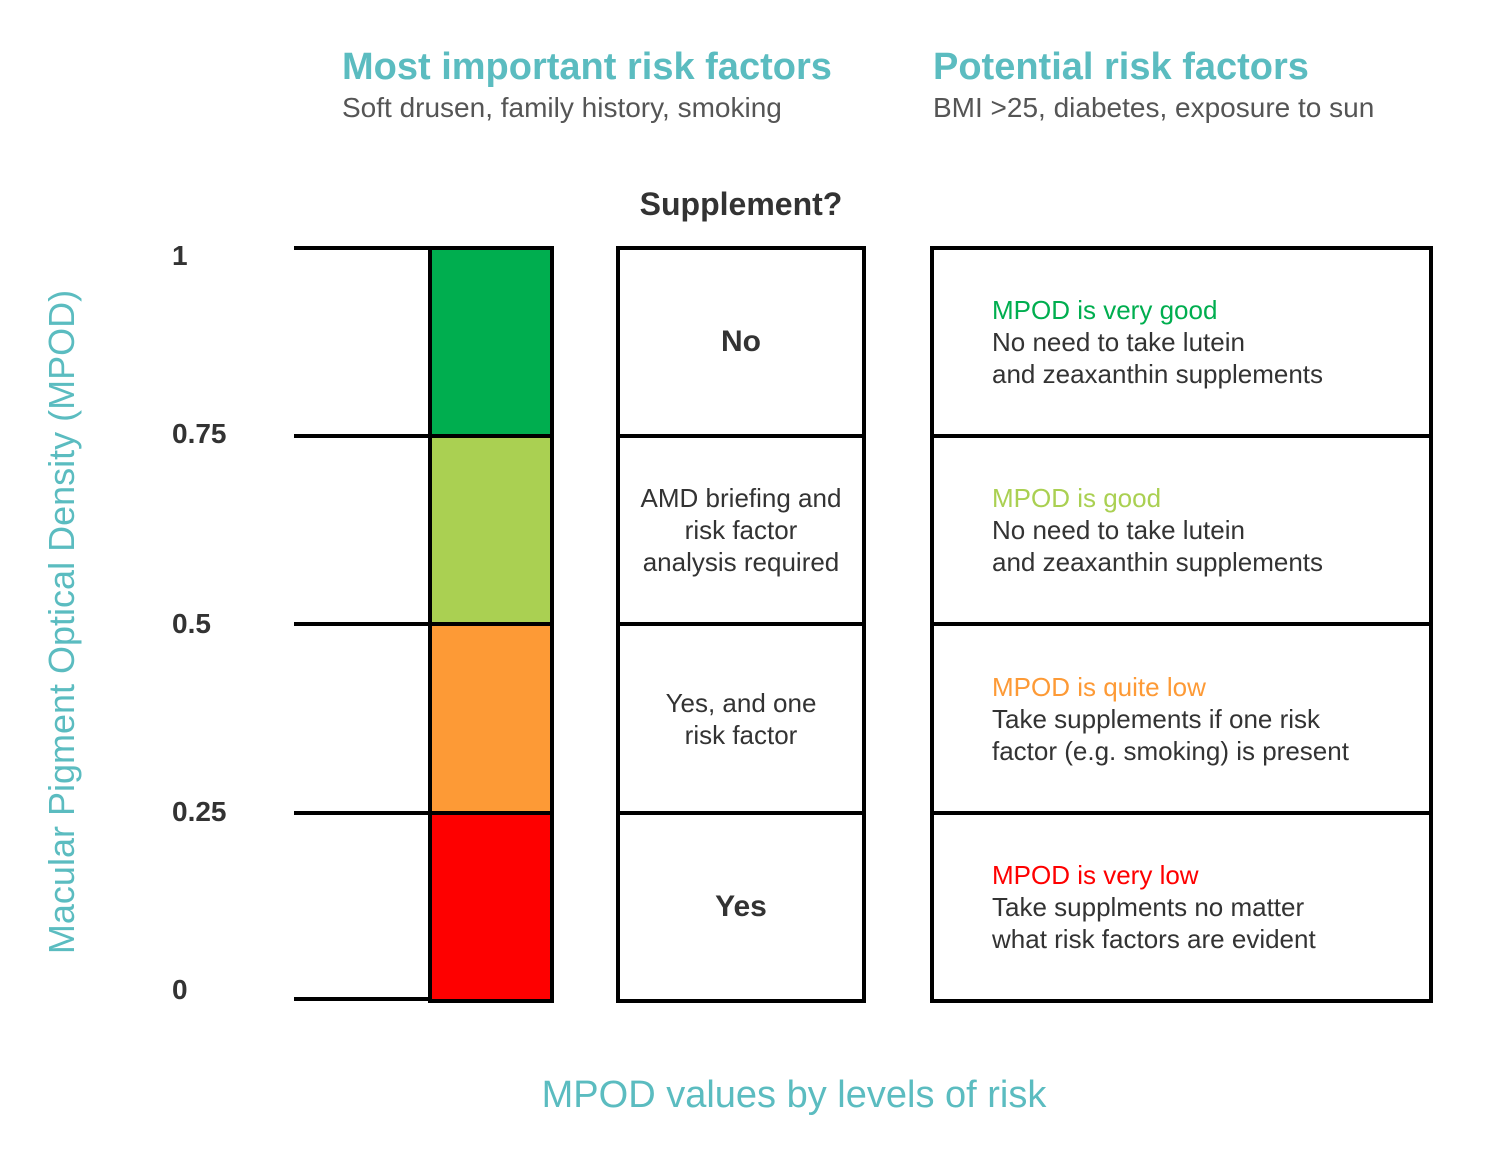 This screenshot has width=1500, height=1154. I want to click on status-text: MPOD is good, so click(1077, 498).